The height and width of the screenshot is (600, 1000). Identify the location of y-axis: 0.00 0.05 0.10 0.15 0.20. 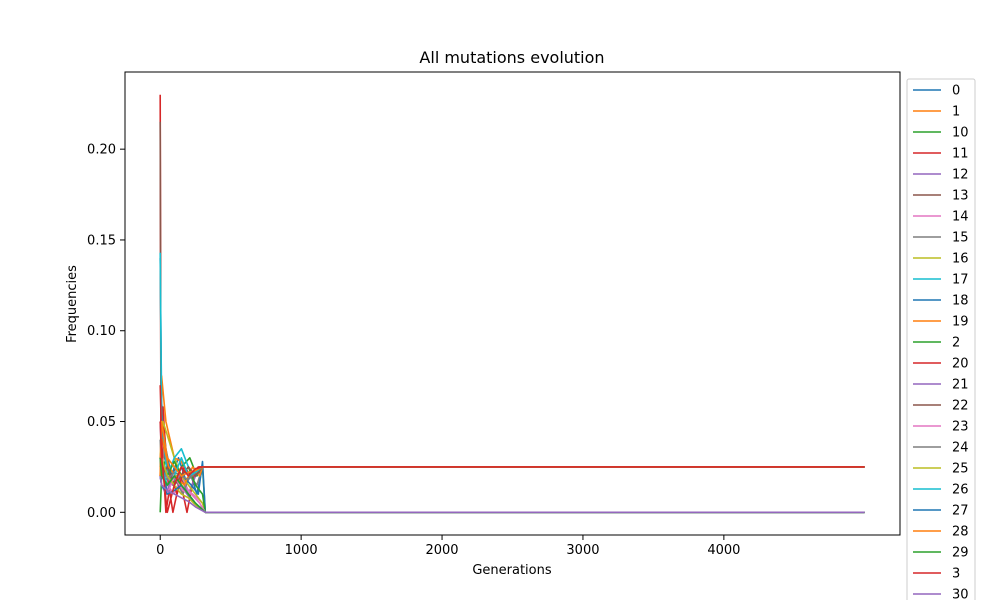
(106, 332).